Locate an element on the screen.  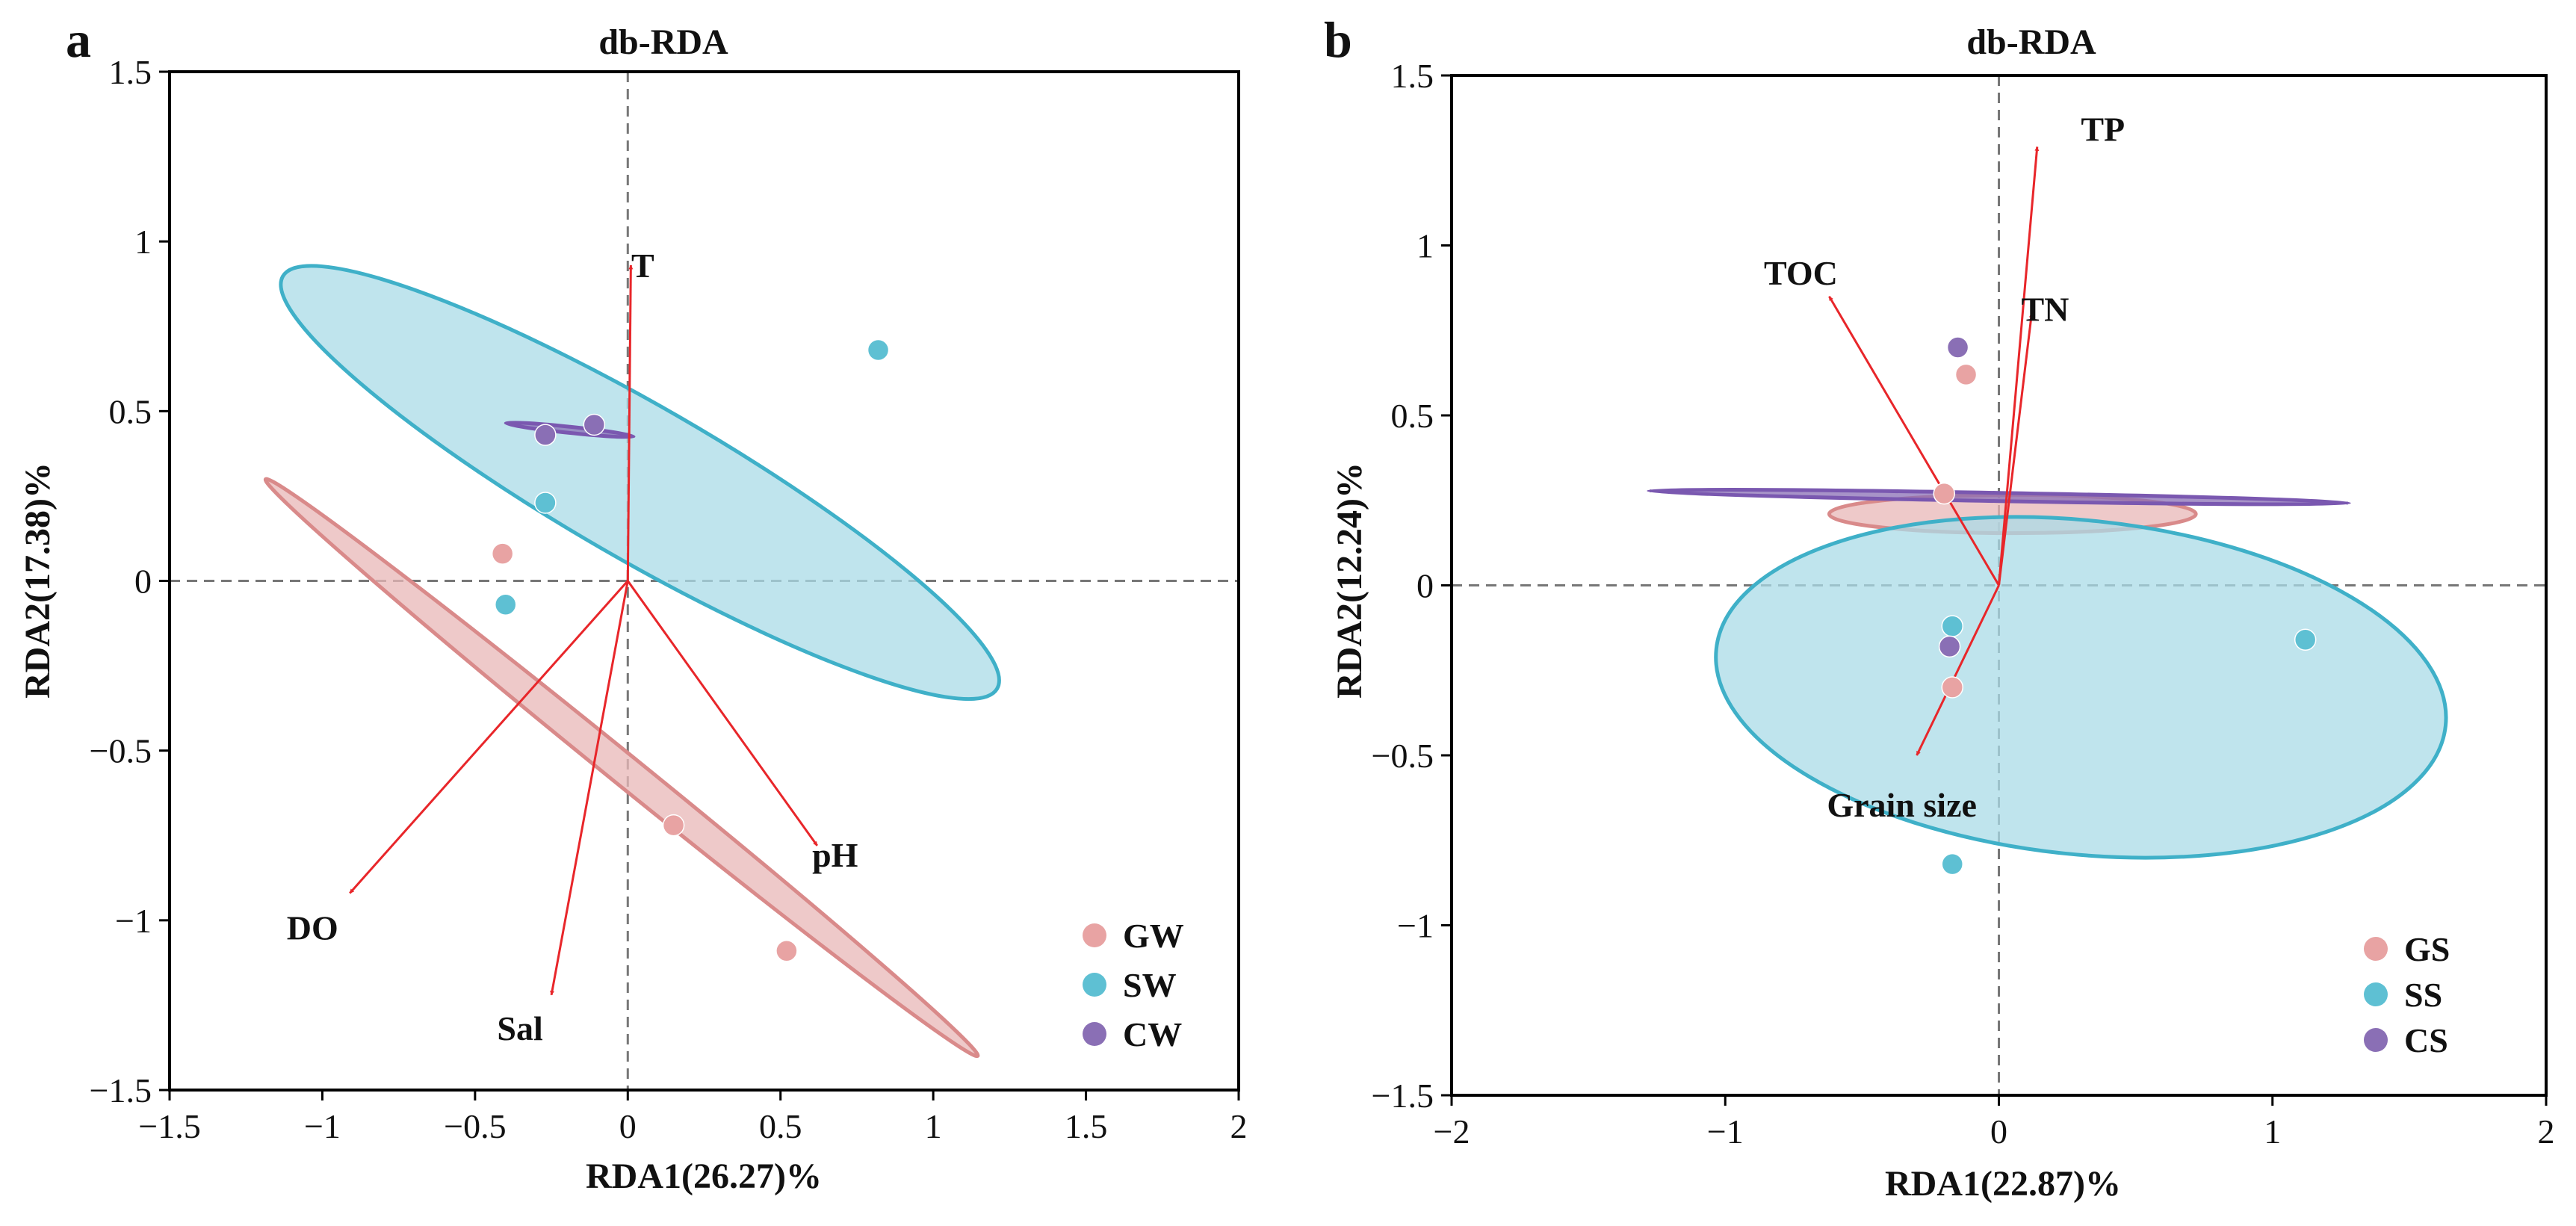
panel-a-vector-label-ph: pH is located at coordinates (835, 855).